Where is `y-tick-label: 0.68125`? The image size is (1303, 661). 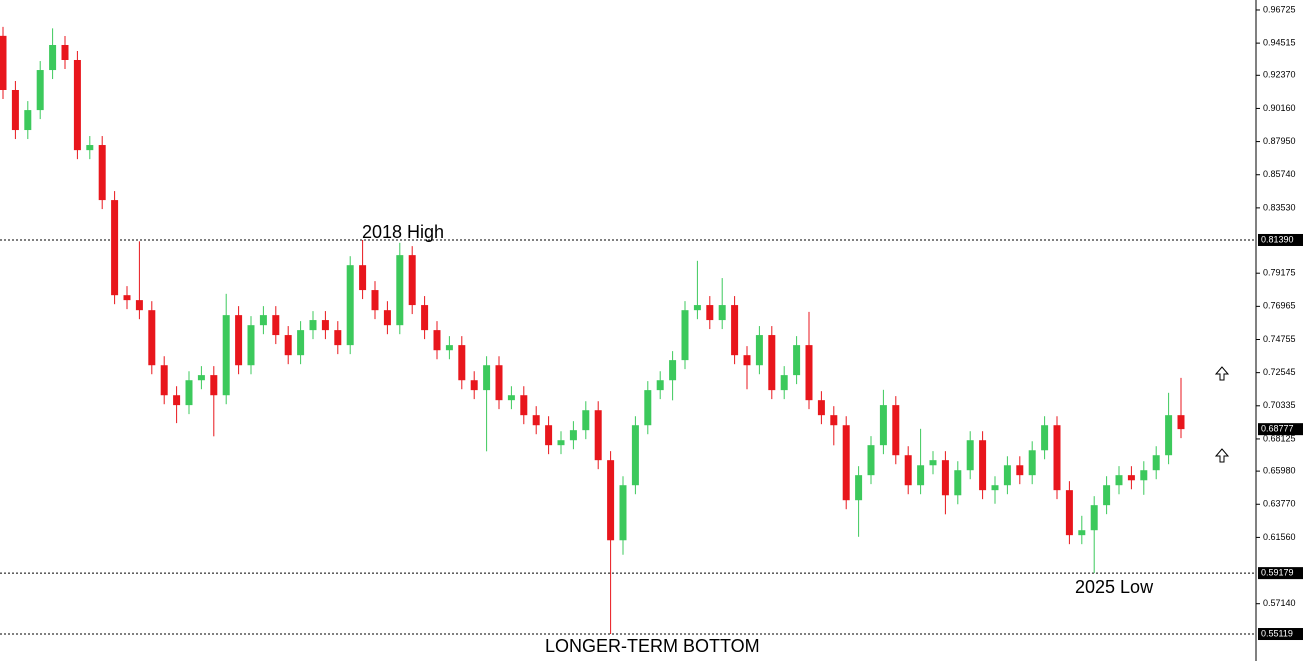 y-tick-label: 0.68125 is located at coordinates (1279, 438).